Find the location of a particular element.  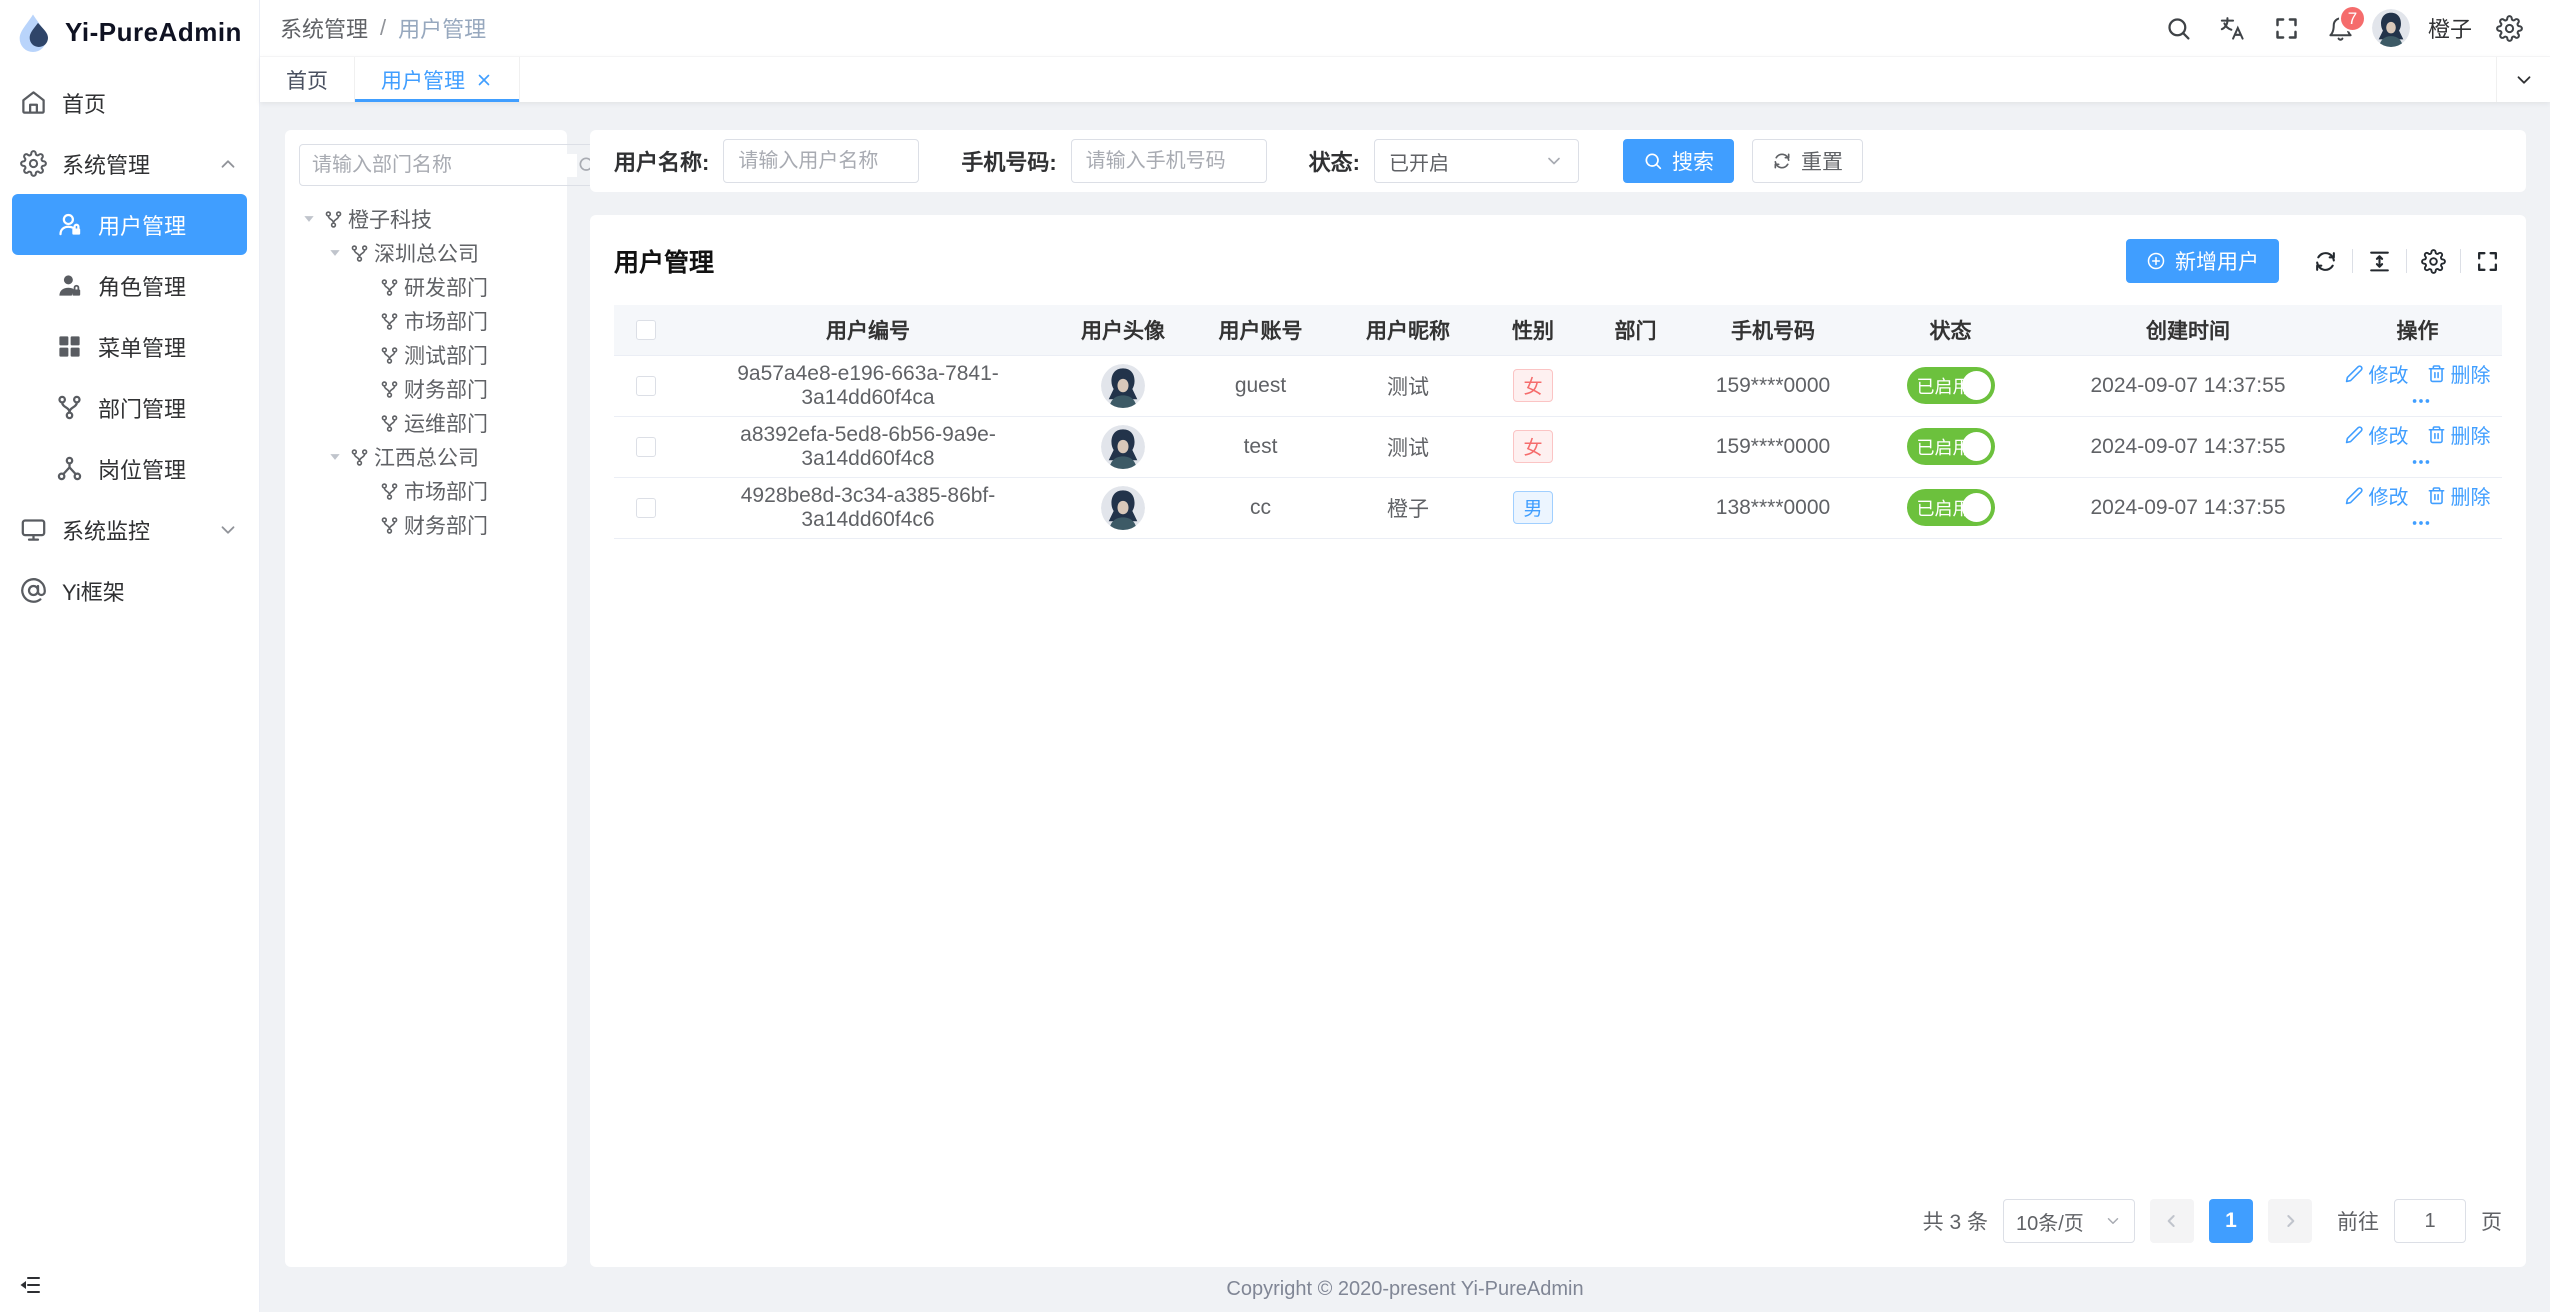

cell-department is located at coordinates (1635, 508).